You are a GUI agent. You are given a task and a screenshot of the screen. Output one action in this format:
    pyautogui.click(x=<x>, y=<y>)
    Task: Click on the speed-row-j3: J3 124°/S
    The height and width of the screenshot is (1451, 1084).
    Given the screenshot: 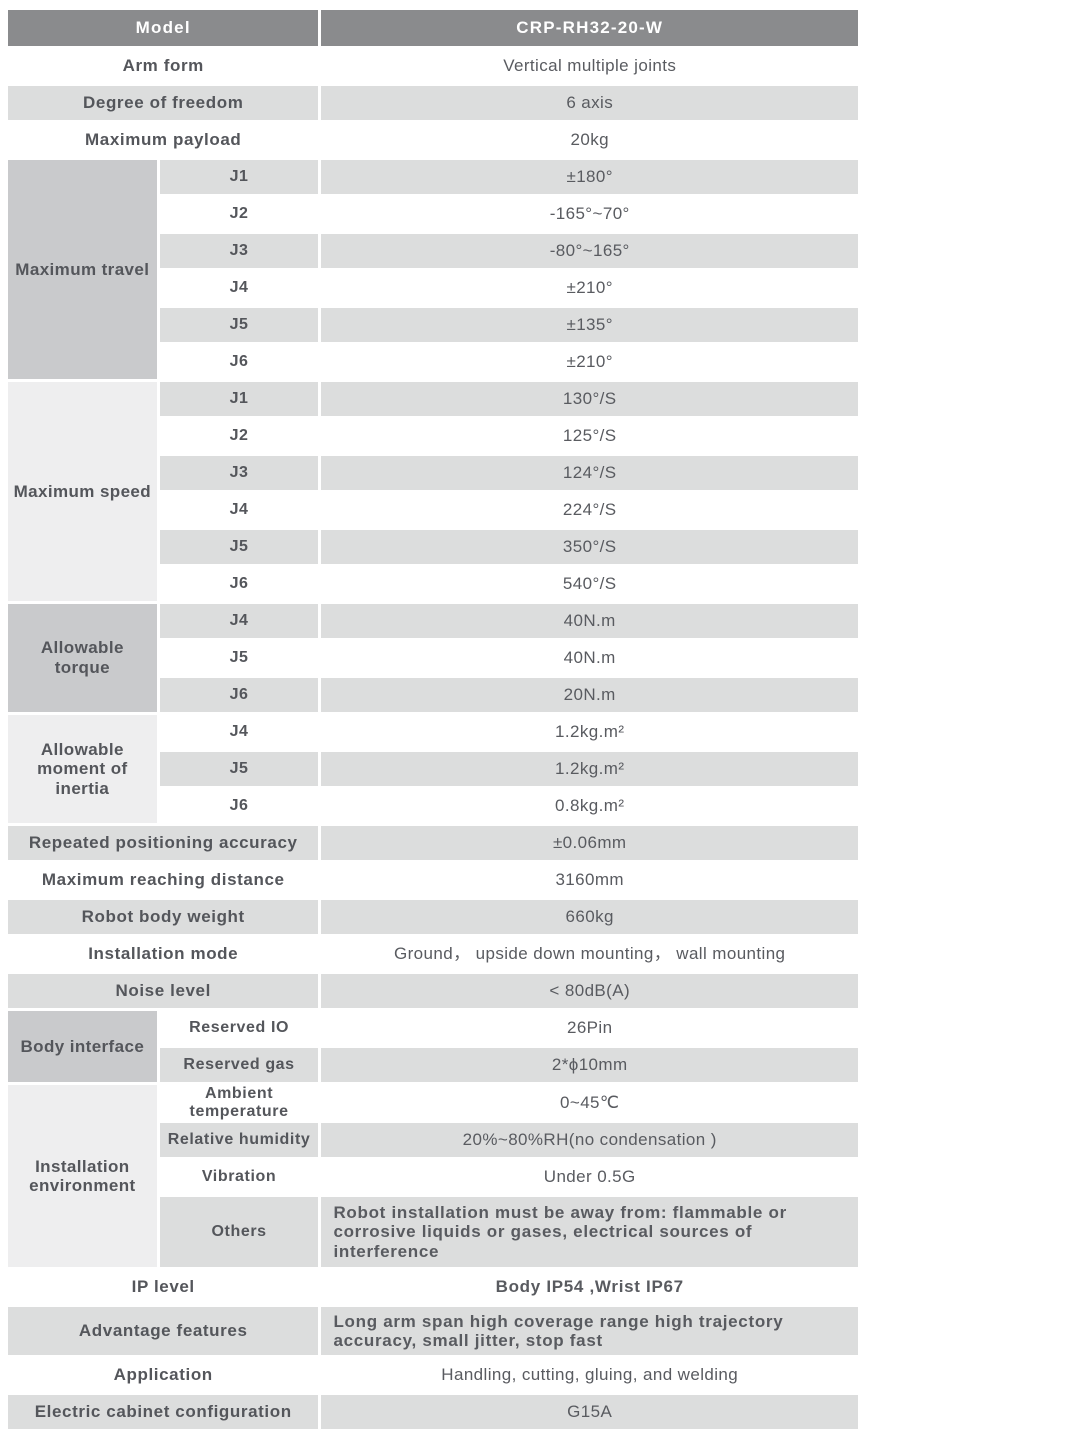 What is the action you would take?
    pyautogui.click(x=433, y=473)
    